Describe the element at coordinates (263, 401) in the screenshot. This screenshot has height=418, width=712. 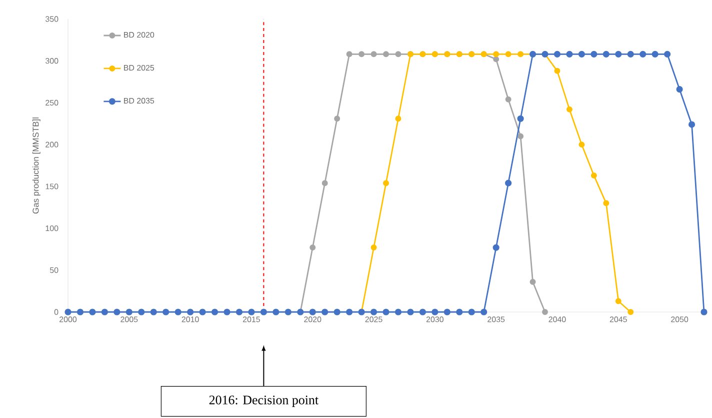
I see `annotation: 2016: Decision point` at that location.